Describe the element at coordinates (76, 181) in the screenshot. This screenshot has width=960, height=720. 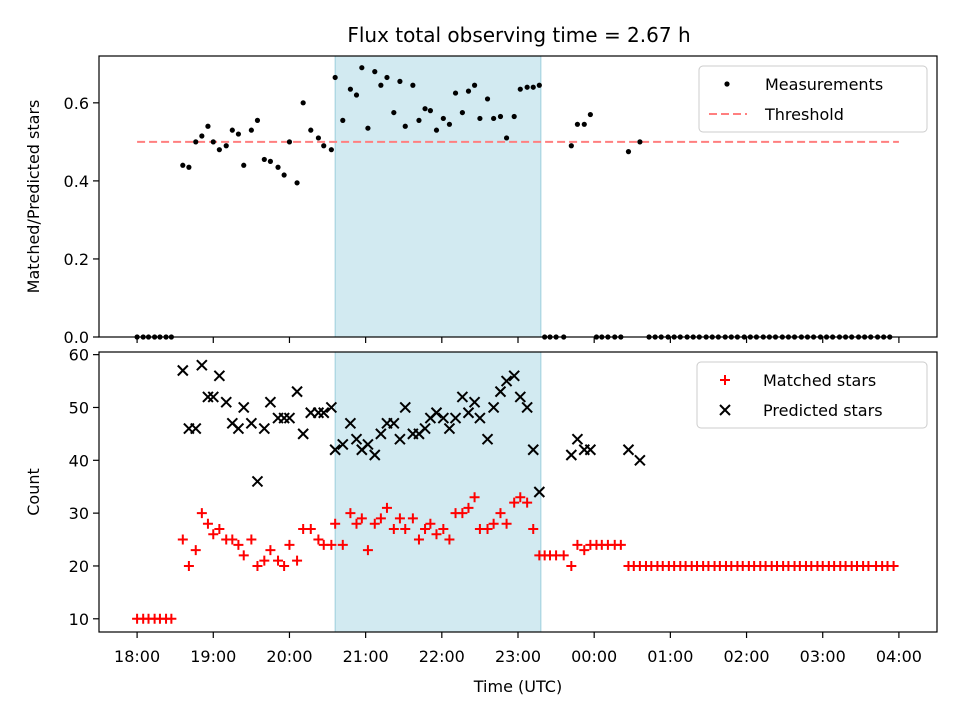
I see `y-tick-label: 0.4` at that location.